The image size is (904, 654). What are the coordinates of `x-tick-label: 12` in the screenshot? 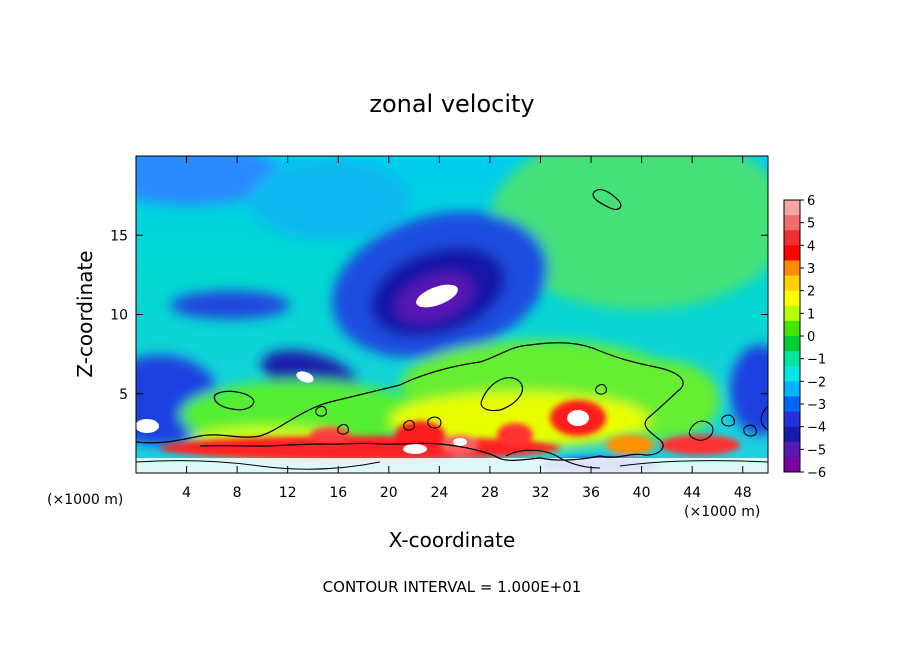 It's located at (288, 493).